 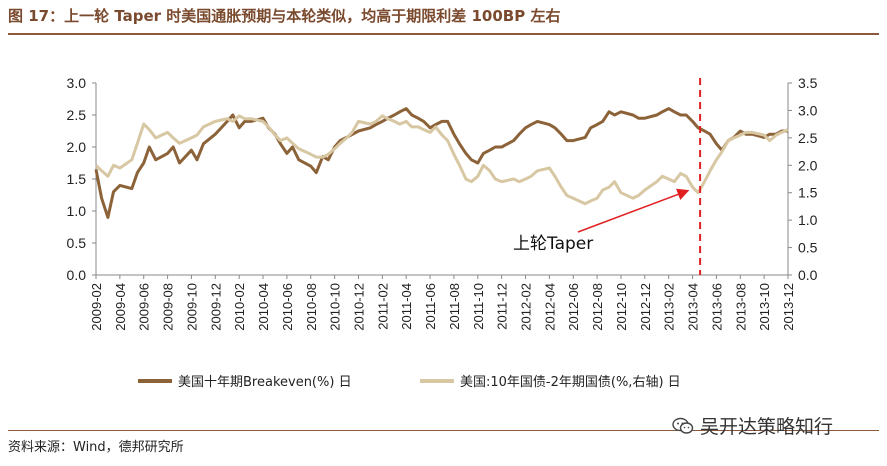 What do you see at coordinates (96, 447) in the screenshot?
I see `source-note: 资料来源：Wind，德邦研究所` at bounding box center [96, 447].